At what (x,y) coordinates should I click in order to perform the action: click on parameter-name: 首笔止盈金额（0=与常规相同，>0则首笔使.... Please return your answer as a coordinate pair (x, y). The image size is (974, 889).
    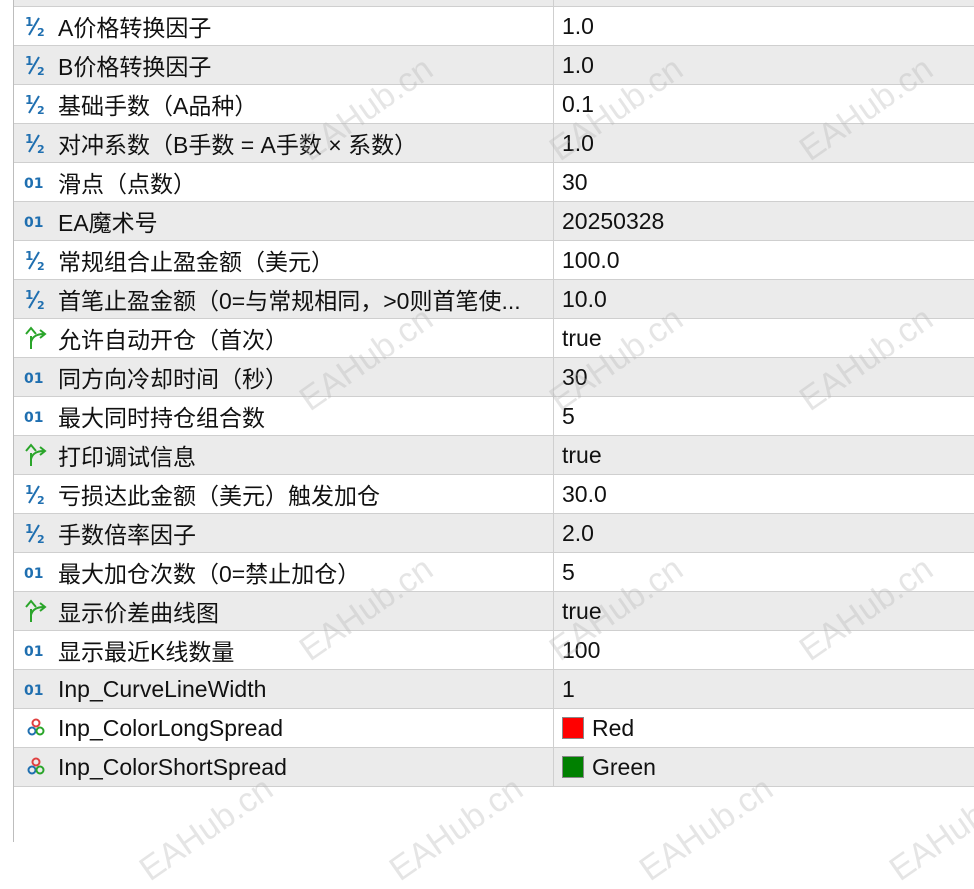
    Looking at the image, I should click on (289, 301).